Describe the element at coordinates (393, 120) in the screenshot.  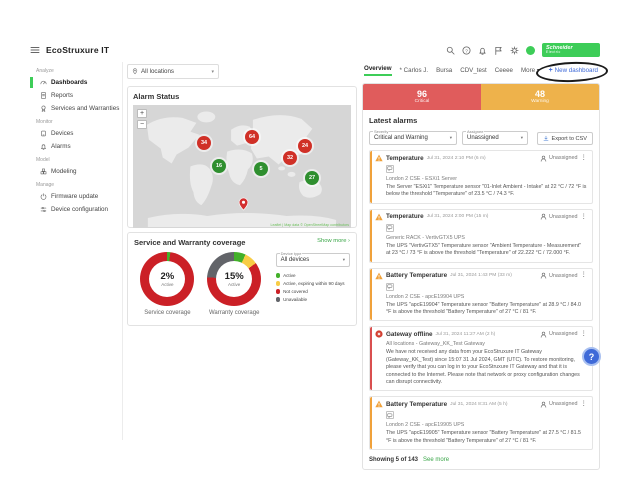
I see `latest-alarms-title: Latest alarms` at that location.